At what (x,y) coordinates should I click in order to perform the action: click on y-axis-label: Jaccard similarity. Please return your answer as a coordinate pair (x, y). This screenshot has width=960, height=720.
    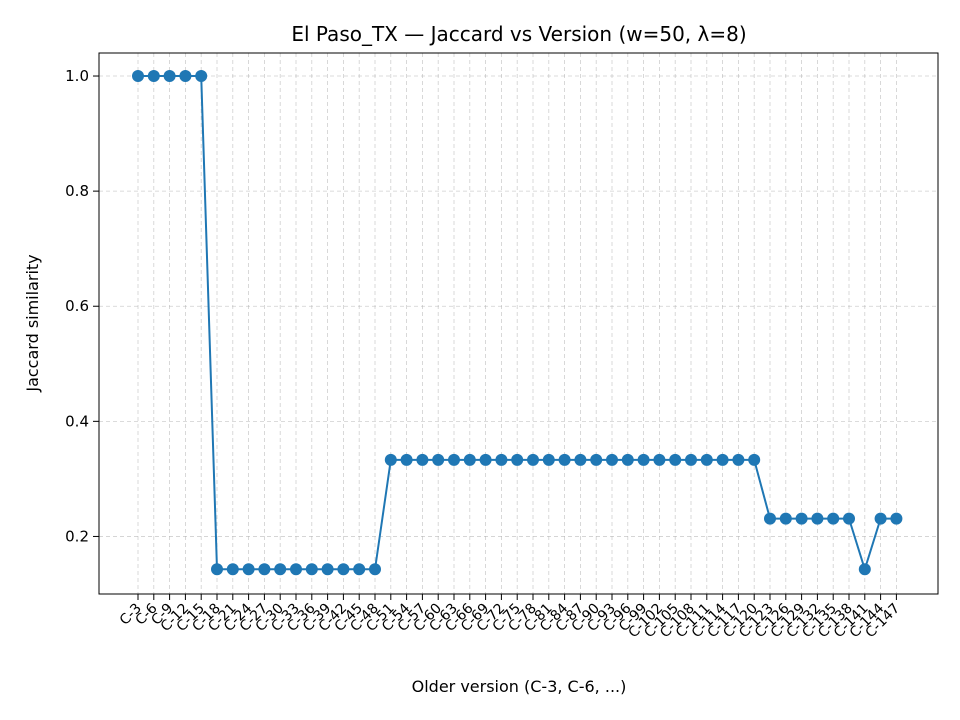
    Looking at the image, I should click on (32, 323).